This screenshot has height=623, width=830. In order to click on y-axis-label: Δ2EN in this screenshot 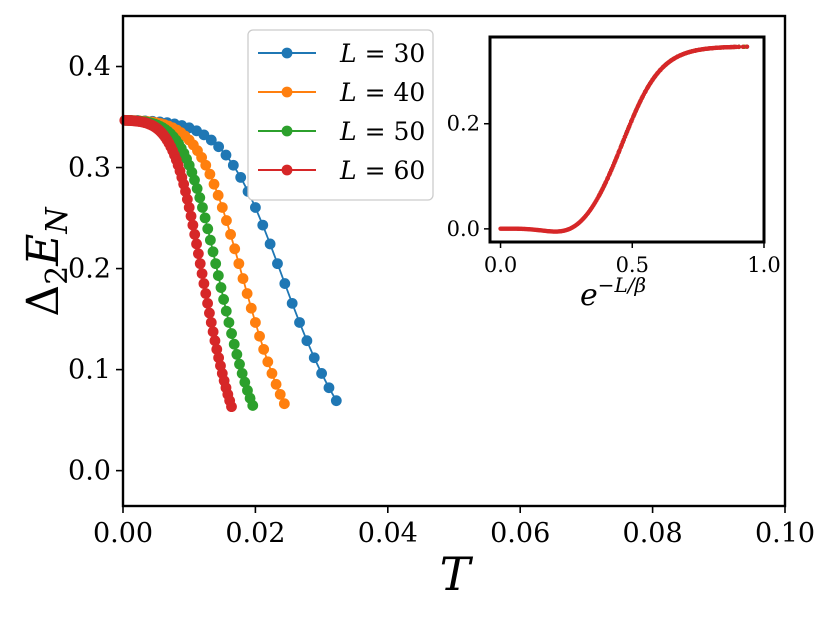, I will do `click(46, 261)`.